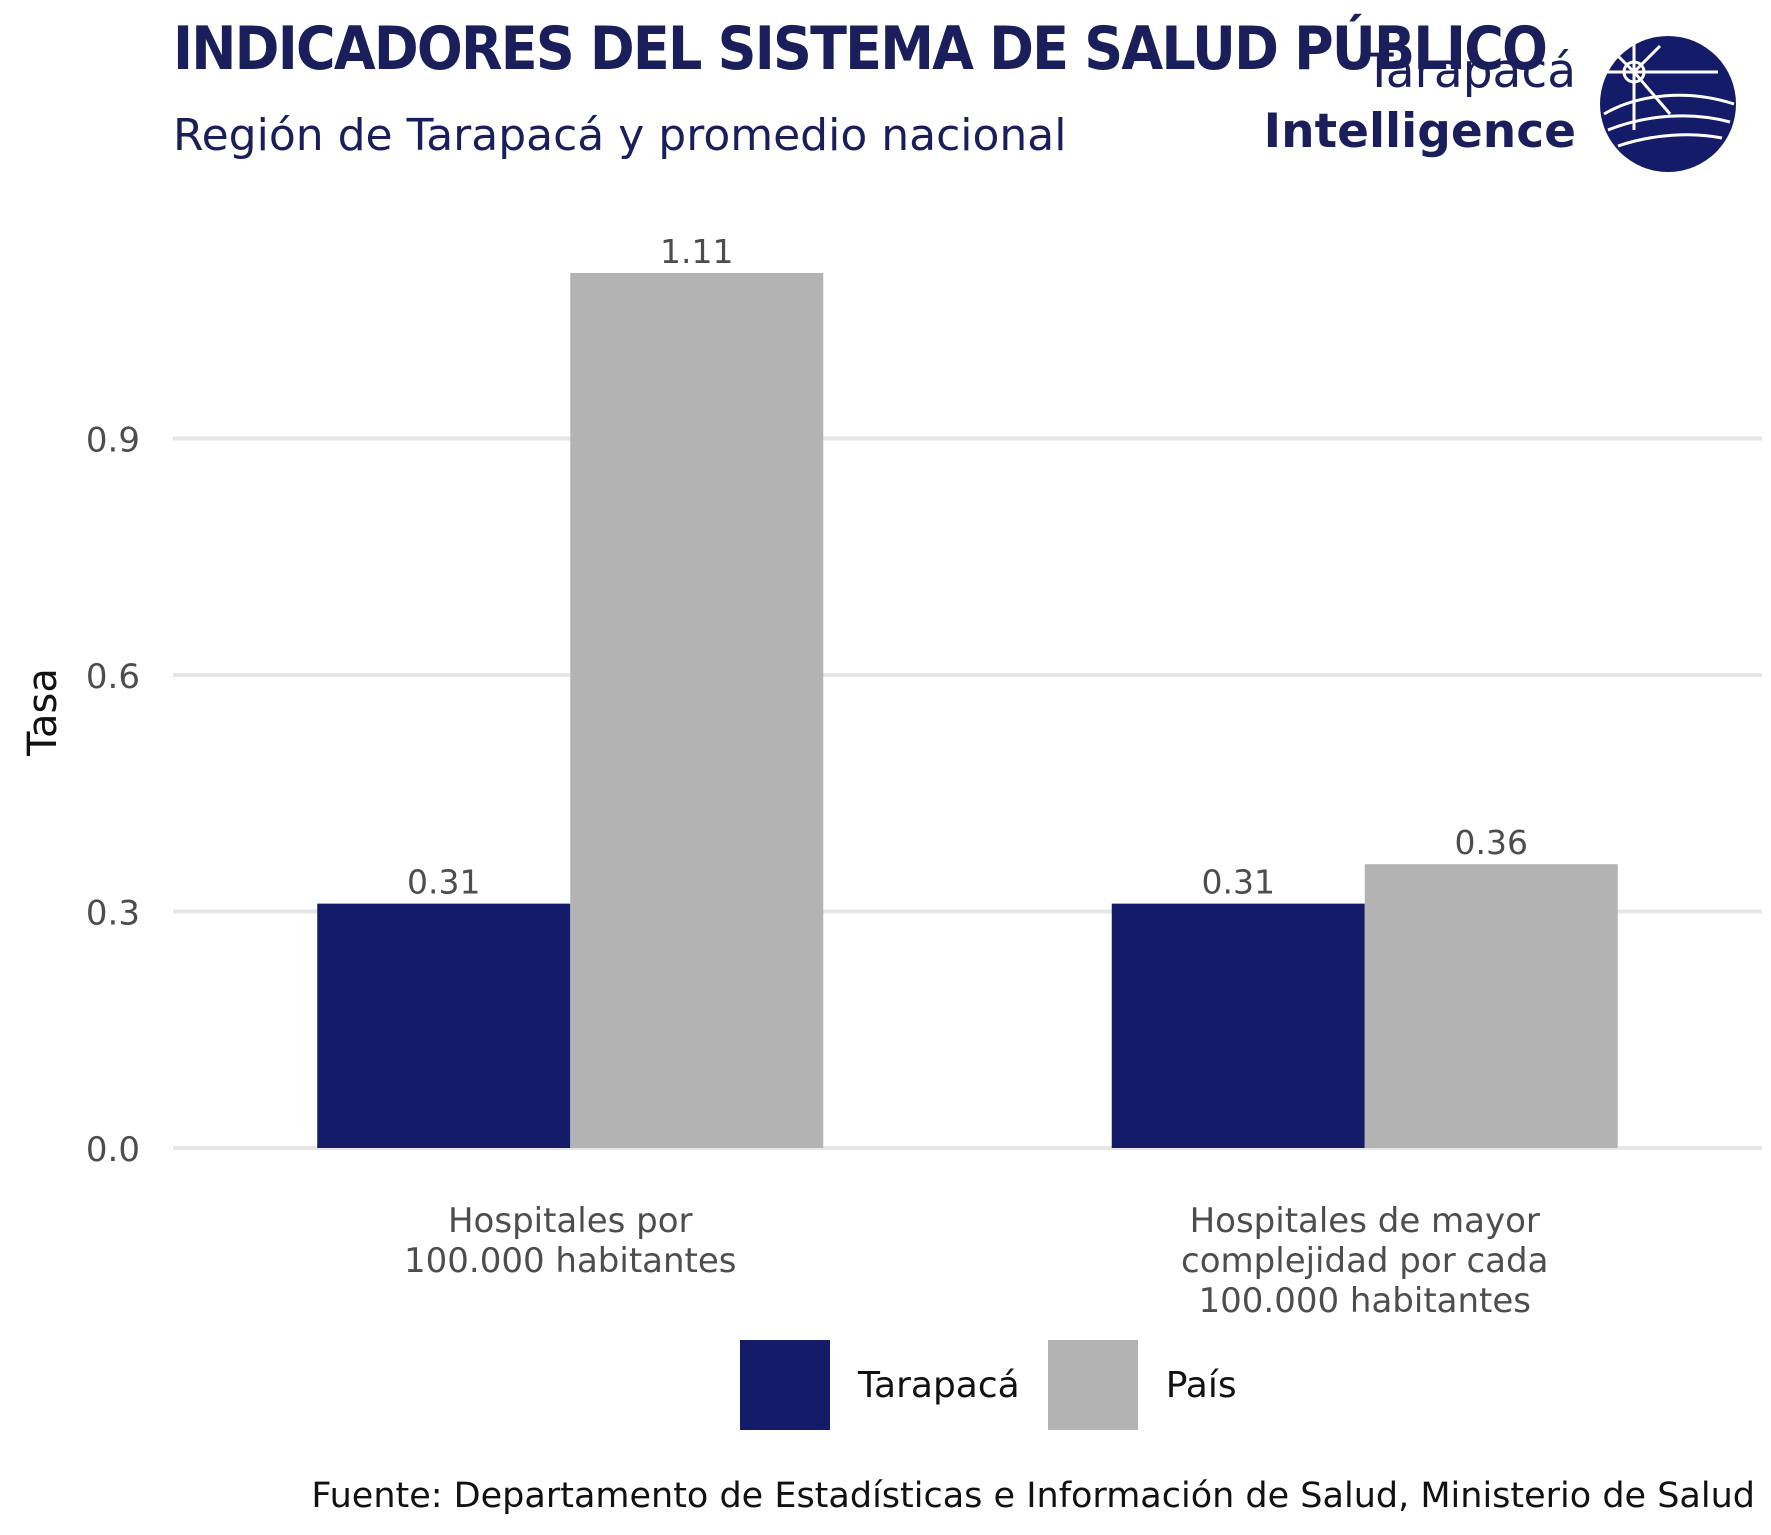 The image size is (1771, 1535). I want to click on bar-value-label: 1.11, so click(696, 251).